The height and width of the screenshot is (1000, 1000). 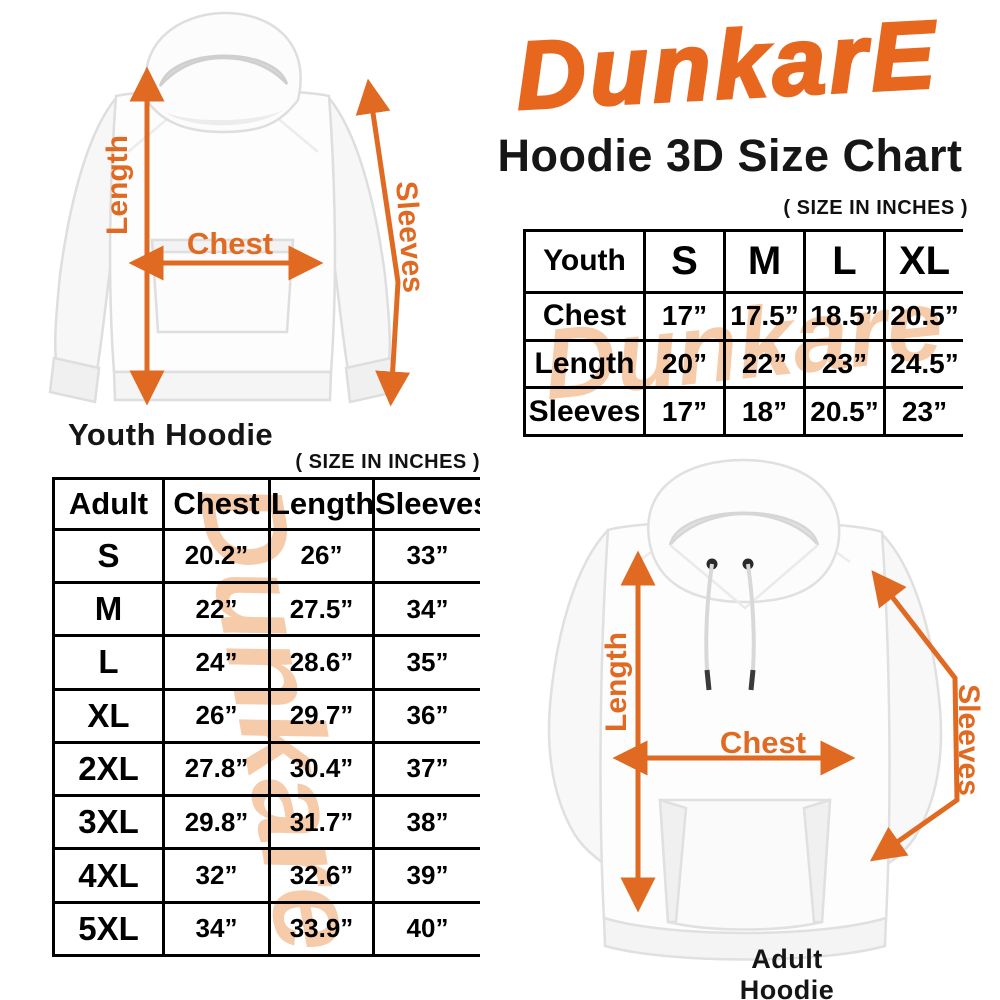 What do you see at coordinates (727, 65) in the screenshot?
I see `brand-logo: DunkarE` at bounding box center [727, 65].